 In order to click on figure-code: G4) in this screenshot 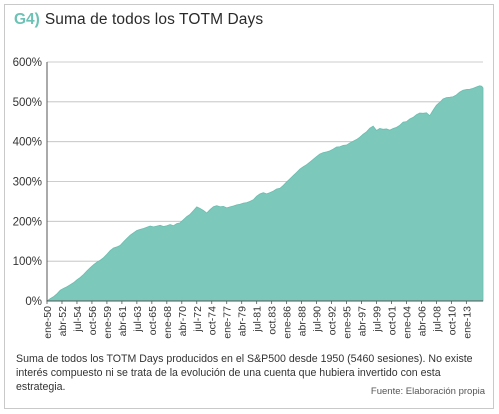, I will do `click(27, 19)`.